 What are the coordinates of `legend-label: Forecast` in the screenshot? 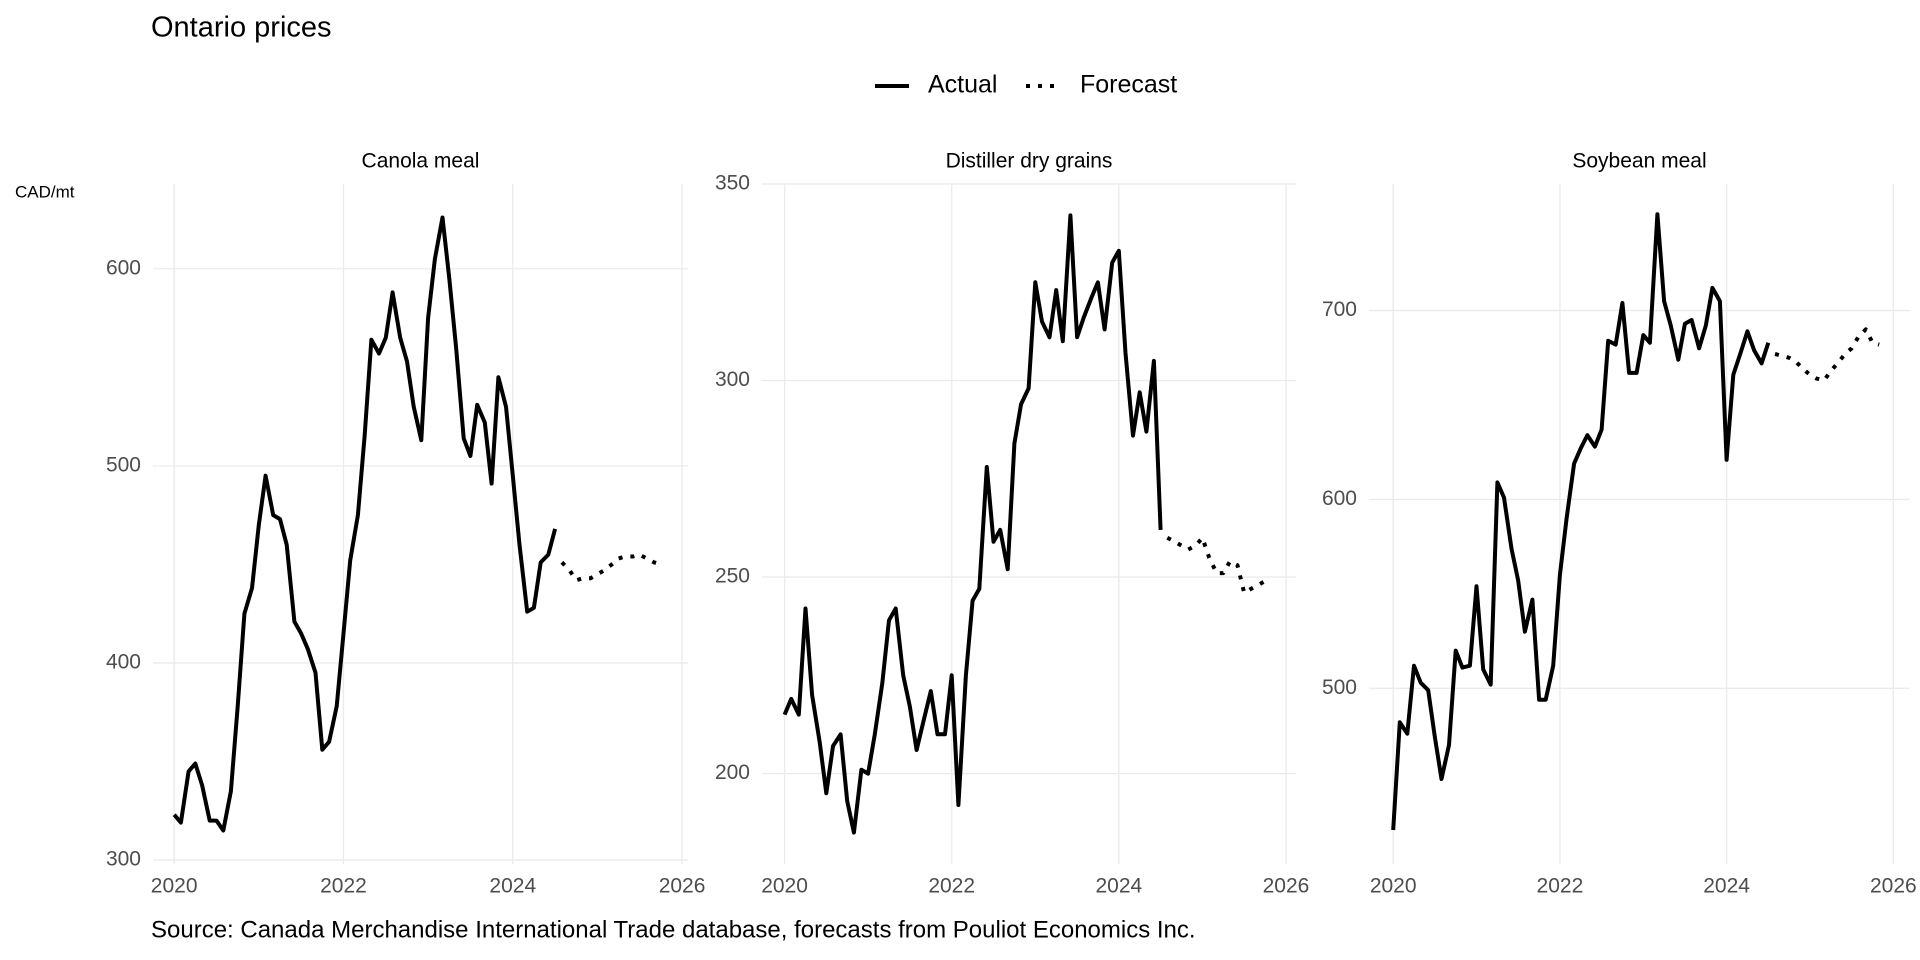 It's located at (1128, 85).